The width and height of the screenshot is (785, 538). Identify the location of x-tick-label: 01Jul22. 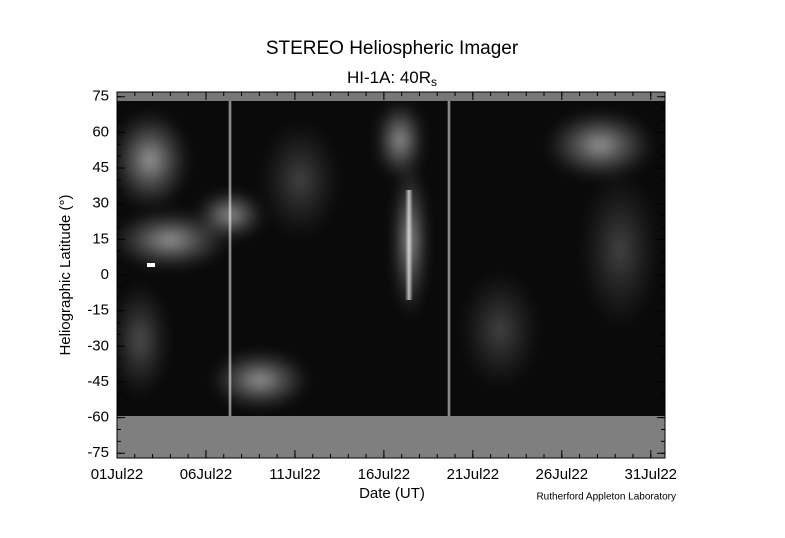
(117, 474).